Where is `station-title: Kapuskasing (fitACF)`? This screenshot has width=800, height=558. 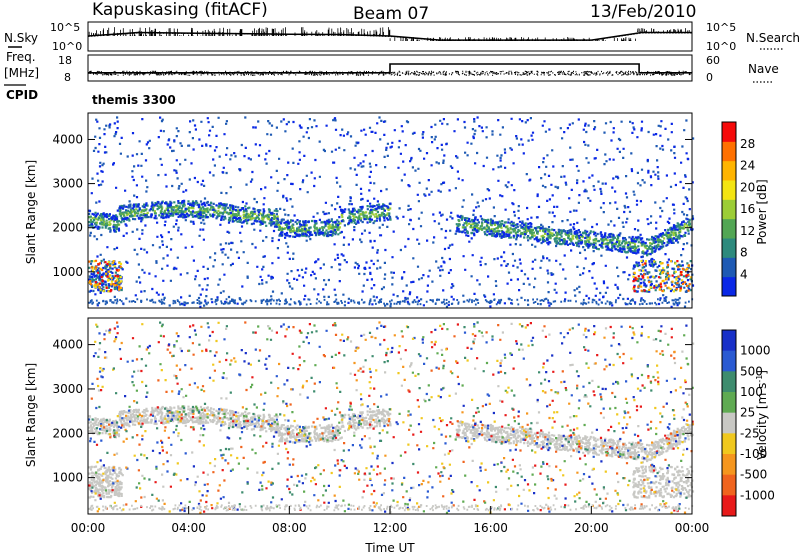
station-title: Kapuskasing (fitACF) is located at coordinates (180, 10).